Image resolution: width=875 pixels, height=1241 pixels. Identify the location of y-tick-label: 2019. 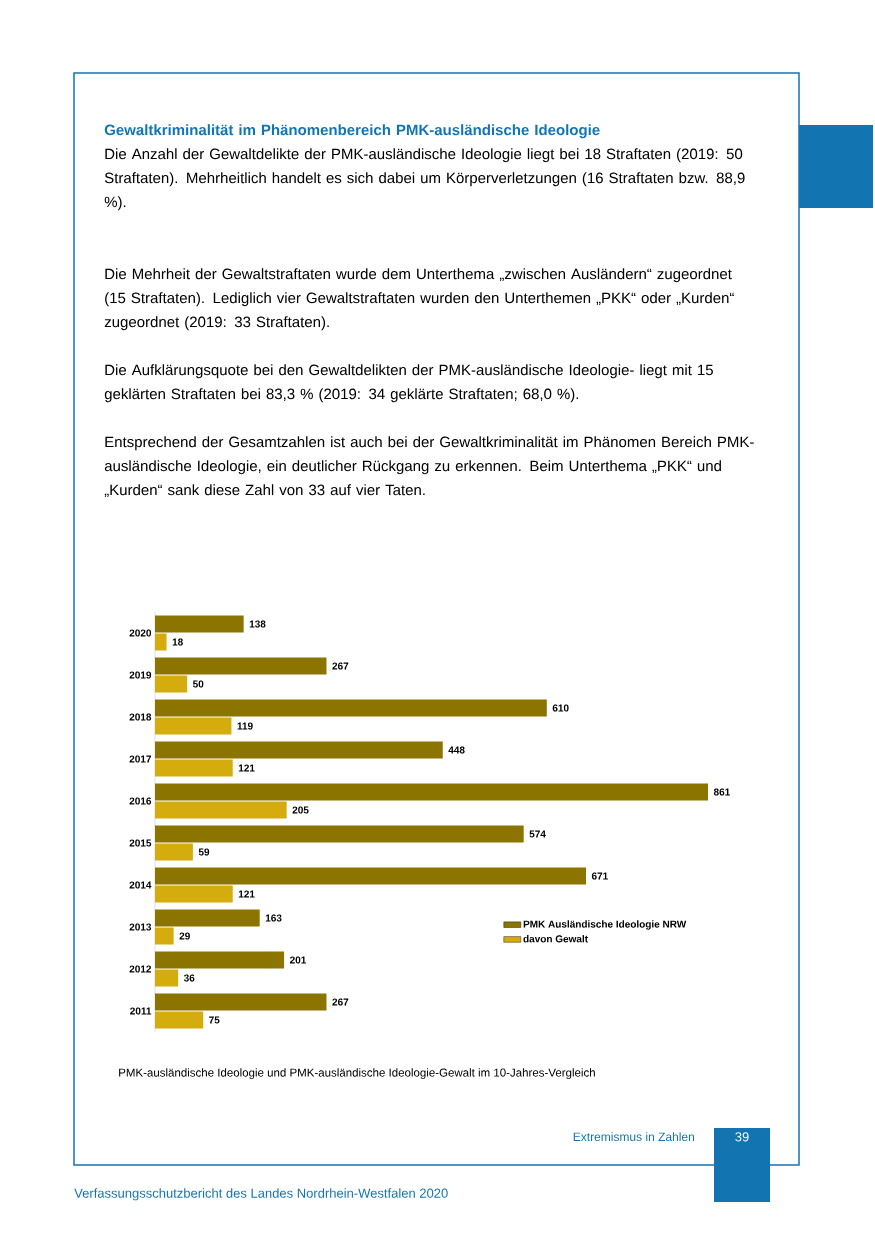
(140, 675).